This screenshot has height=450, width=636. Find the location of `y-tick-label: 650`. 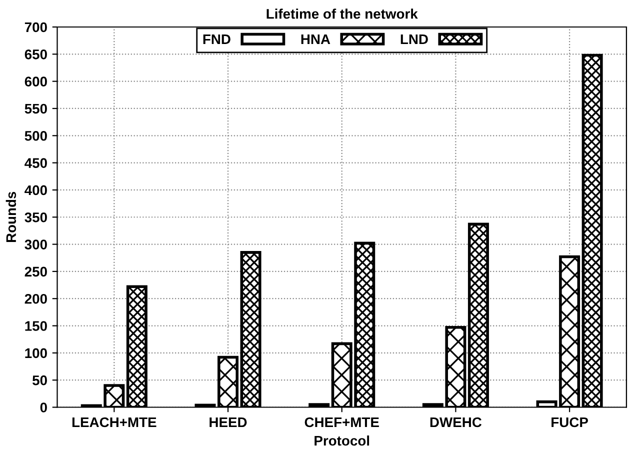

y-tick-label: 650 is located at coordinates (35, 54).